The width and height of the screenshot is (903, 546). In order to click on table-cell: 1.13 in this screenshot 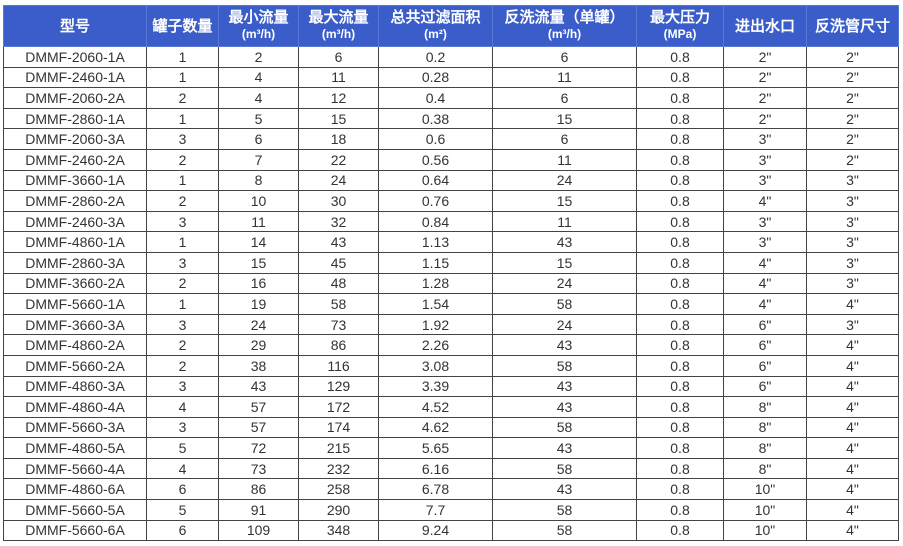, I will do `click(435, 242)`.